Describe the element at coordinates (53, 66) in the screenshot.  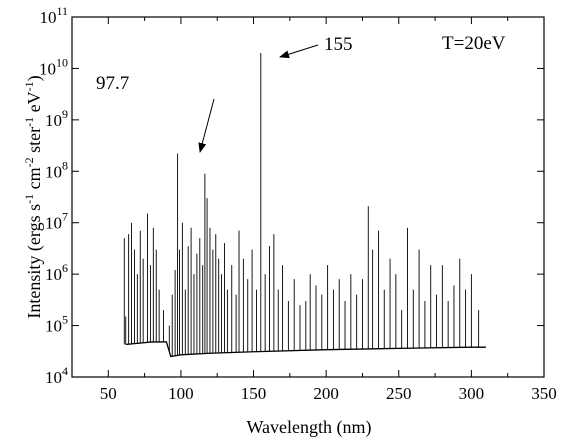
I see `y-tick-label: 10¹⁰` at that location.